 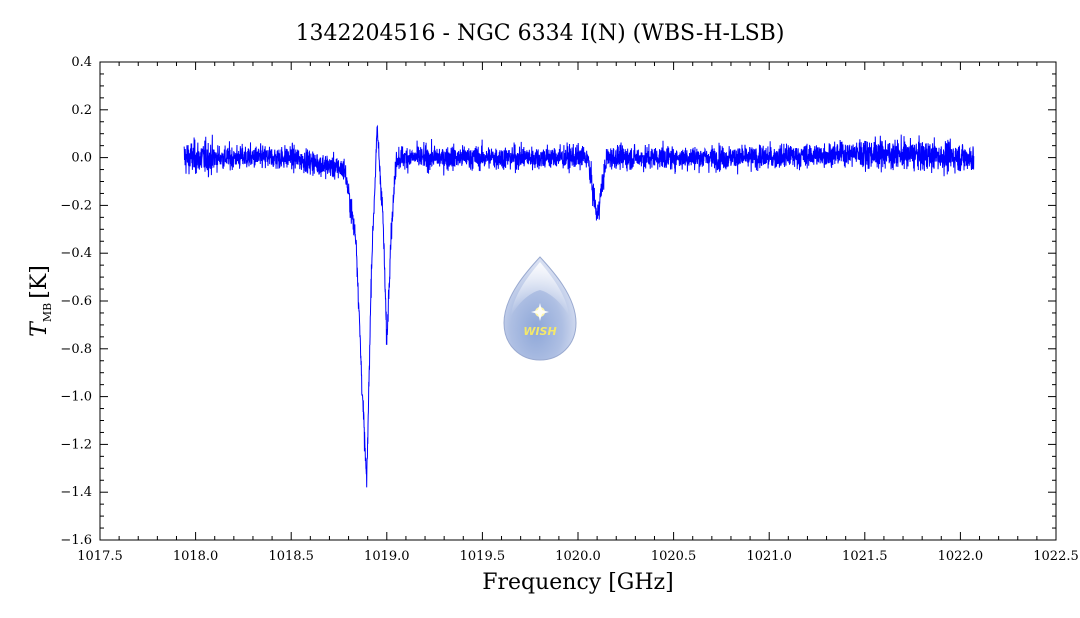 What do you see at coordinates (769, 556) in the screenshot?
I see `x-tick-label: 1021.0` at bounding box center [769, 556].